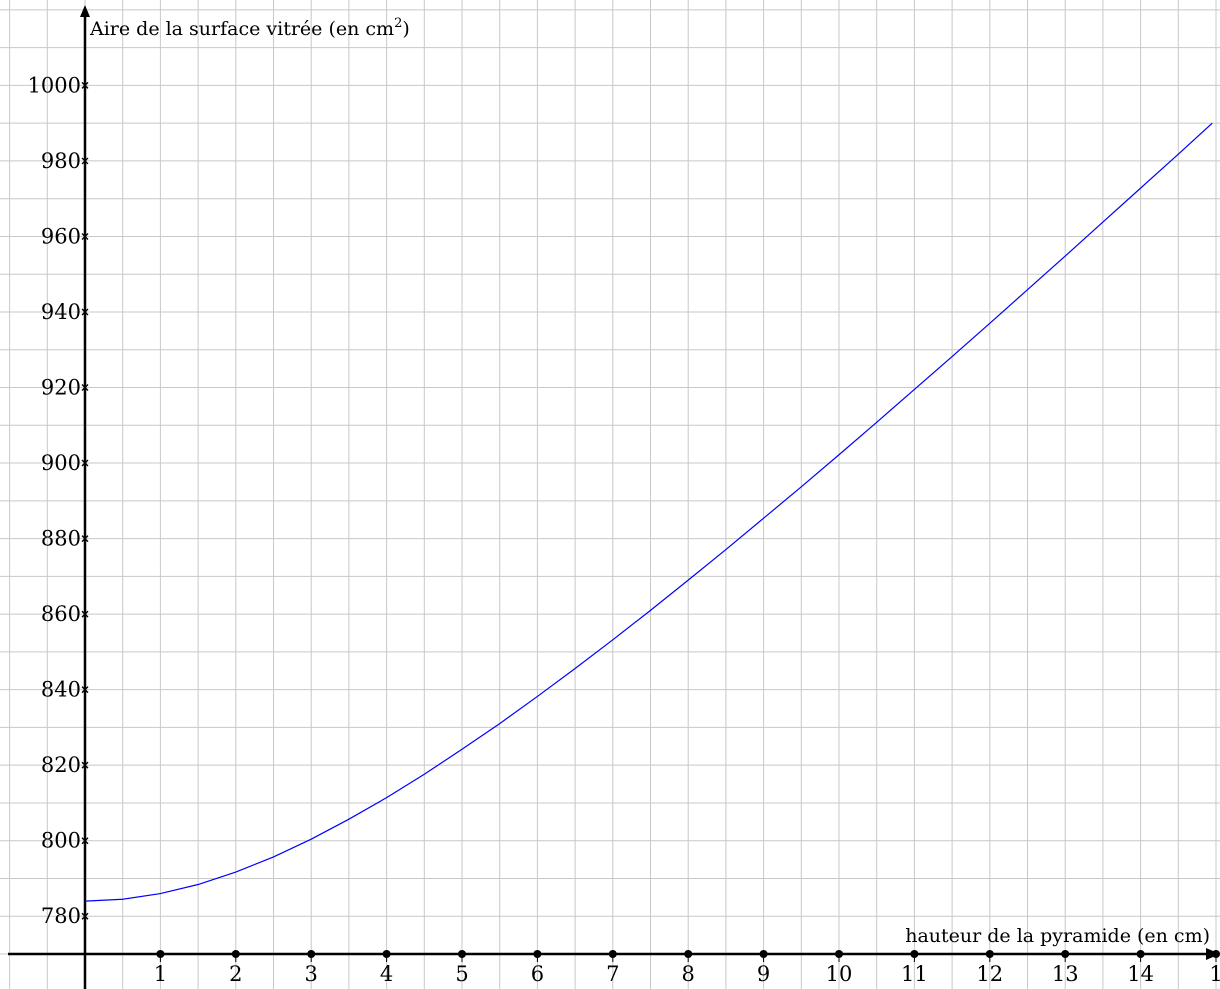 The height and width of the screenshot is (989, 1220). What do you see at coordinates (61, 236) in the screenshot?
I see `y-tick-label: 960` at bounding box center [61, 236].